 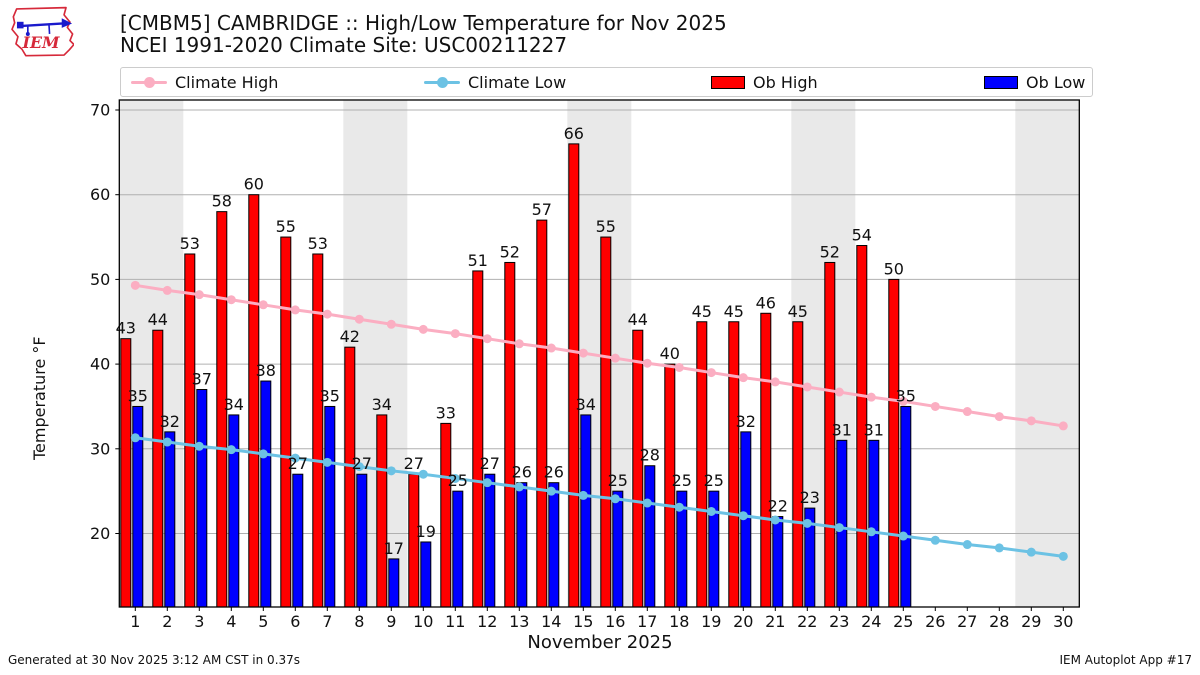 I want to click on x-tick-label: 24, so click(x=871, y=621).